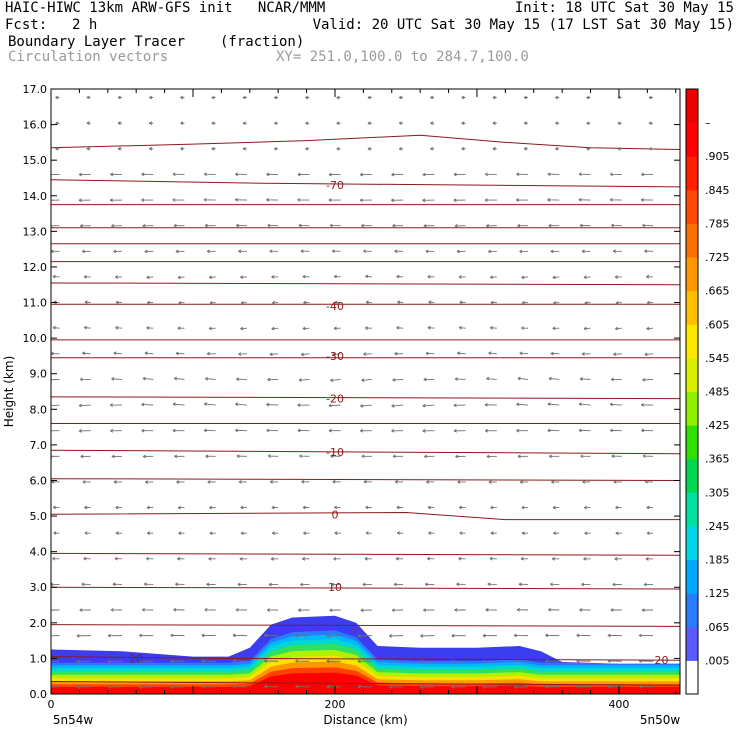 The image size is (740, 740). I want to click on colorbar-label: .005, so click(717, 660).